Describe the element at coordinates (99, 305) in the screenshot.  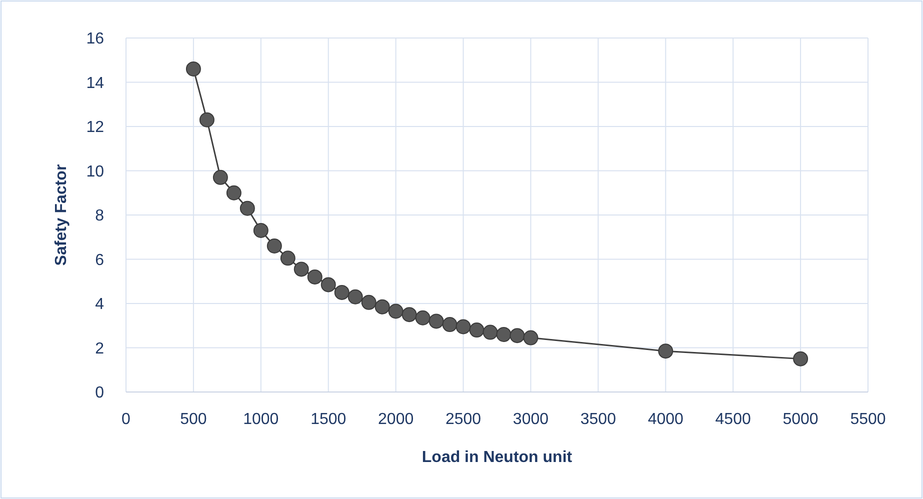
I see `y-tick-label: 4` at that location.